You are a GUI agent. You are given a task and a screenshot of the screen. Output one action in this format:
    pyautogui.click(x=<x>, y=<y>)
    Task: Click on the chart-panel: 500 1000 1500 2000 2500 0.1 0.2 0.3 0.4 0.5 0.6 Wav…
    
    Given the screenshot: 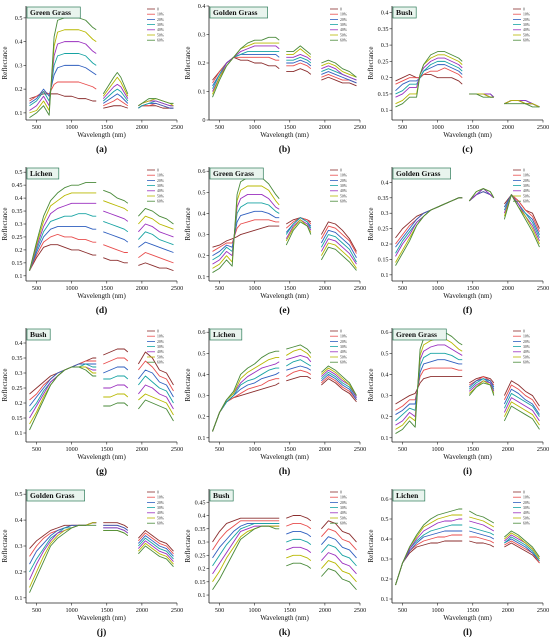 What is the action you would take?
    pyautogui.click(x=275, y=241)
    